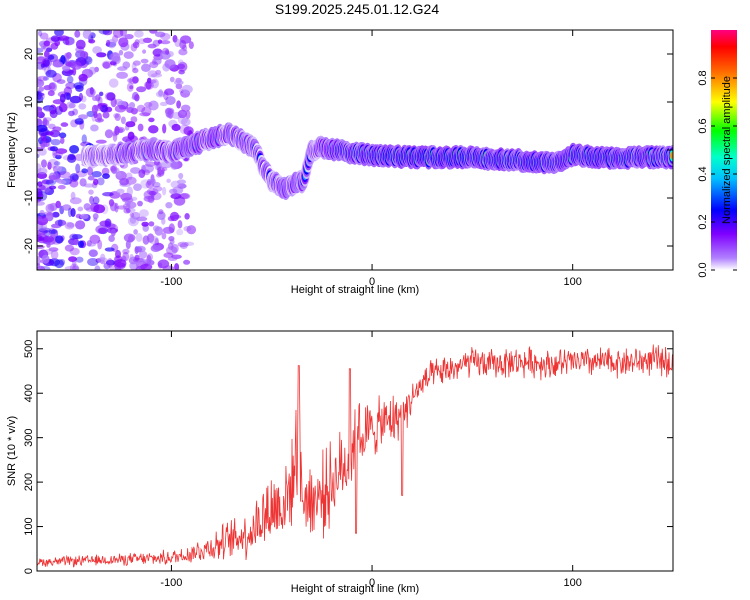 Image resolution: width=750 pixels, height=600 pixels. Describe the element at coordinates (29, 102) in the screenshot. I see `y-tick-label: 10` at that location.